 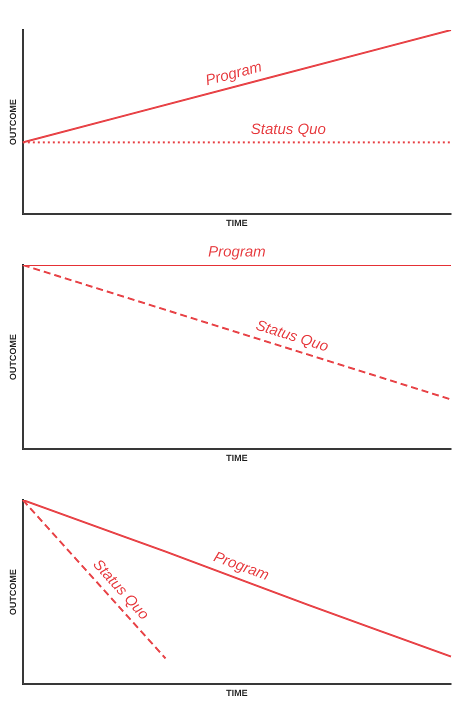 I want to click on text: Status Quo, so click(x=292, y=336).